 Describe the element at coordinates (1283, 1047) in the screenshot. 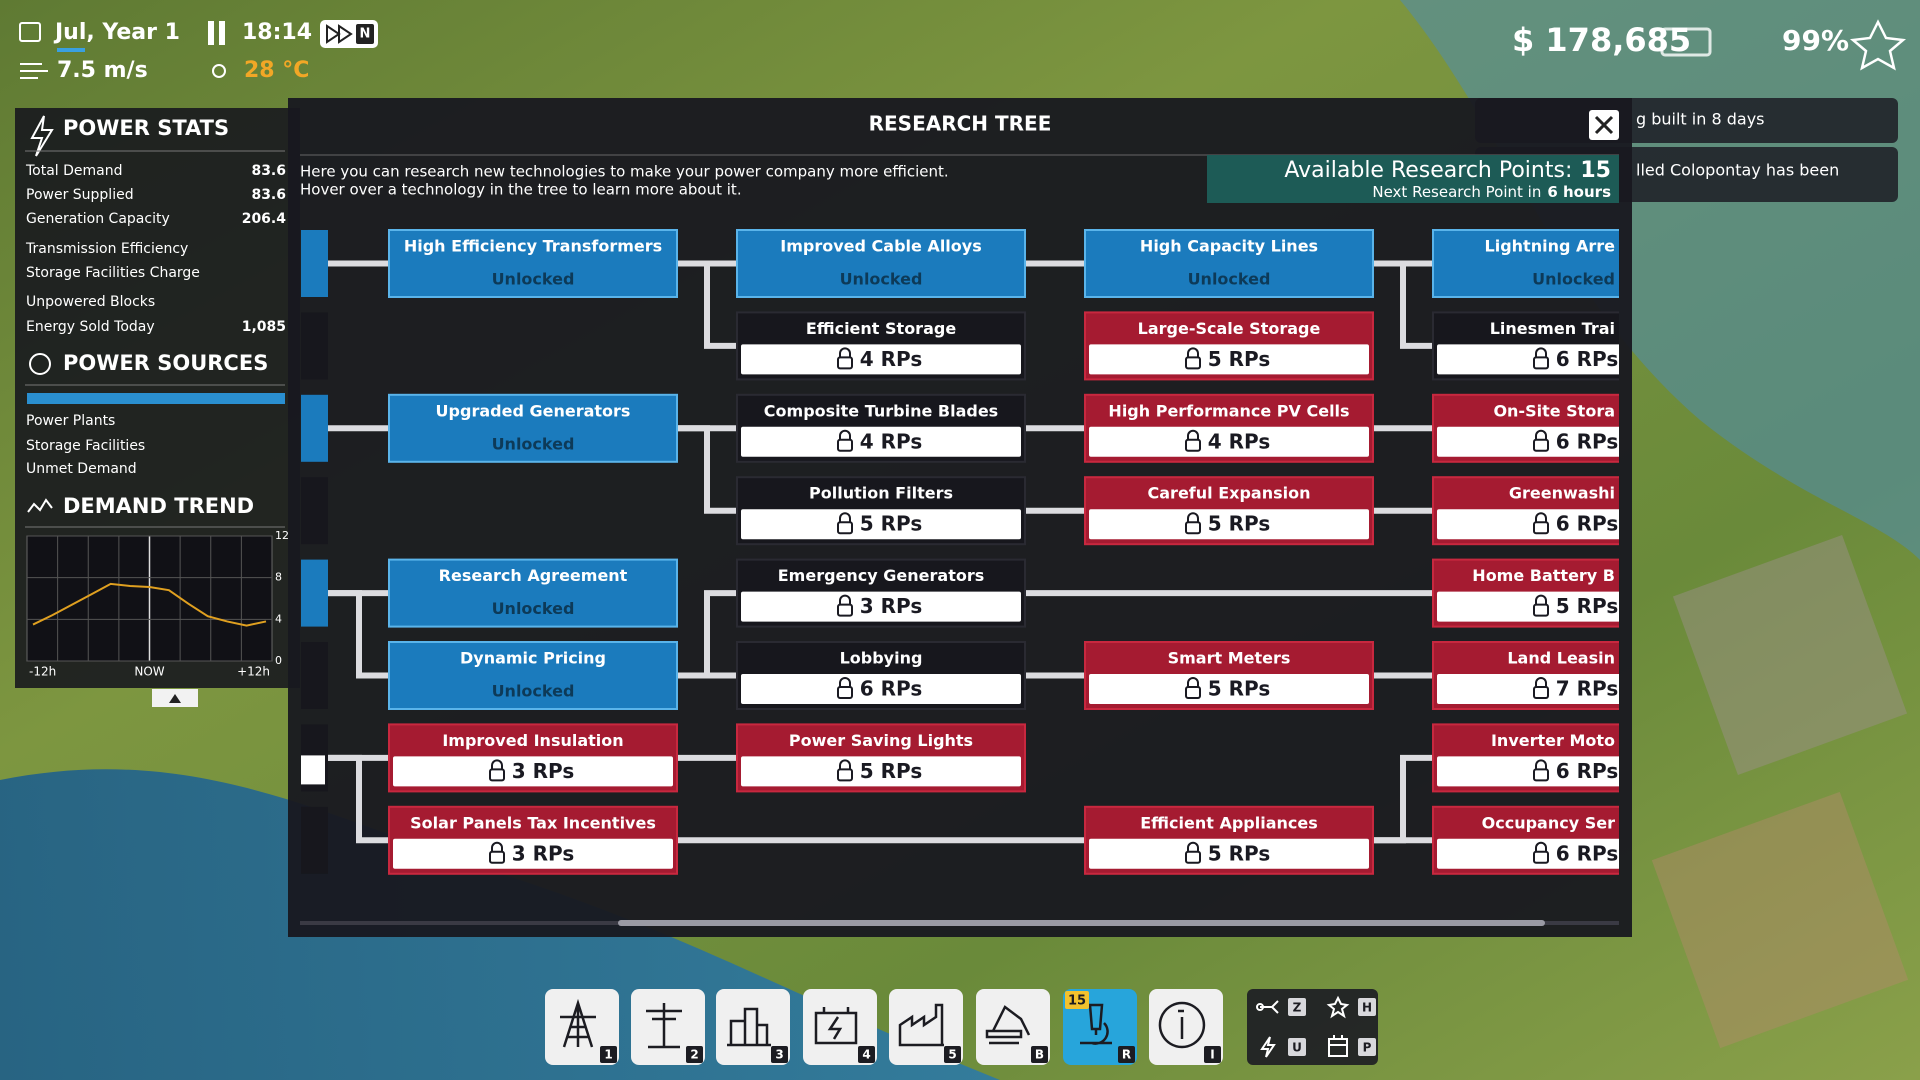

I see `small-tool: U` at that location.